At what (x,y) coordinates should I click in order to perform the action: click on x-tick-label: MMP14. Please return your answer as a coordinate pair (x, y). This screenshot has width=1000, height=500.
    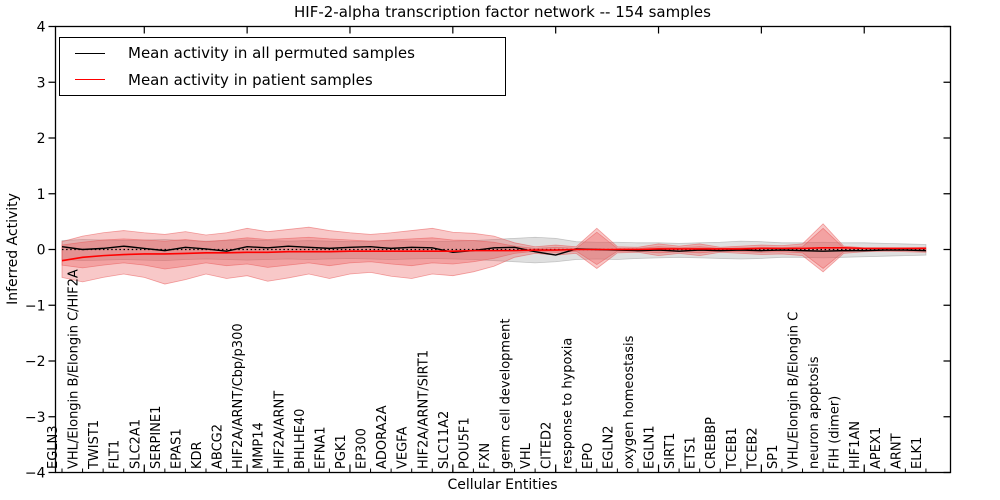
    Looking at the image, I should click on (259, 445).